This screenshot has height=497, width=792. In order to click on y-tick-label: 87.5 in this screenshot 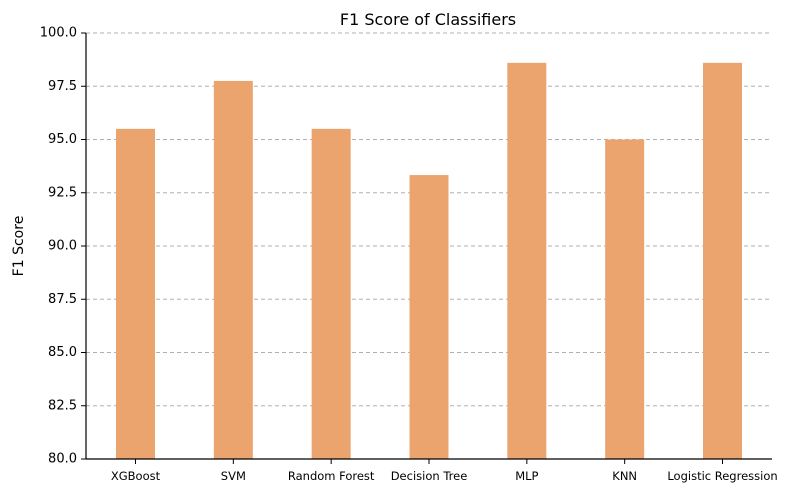, I will do `click(62, 299)`.